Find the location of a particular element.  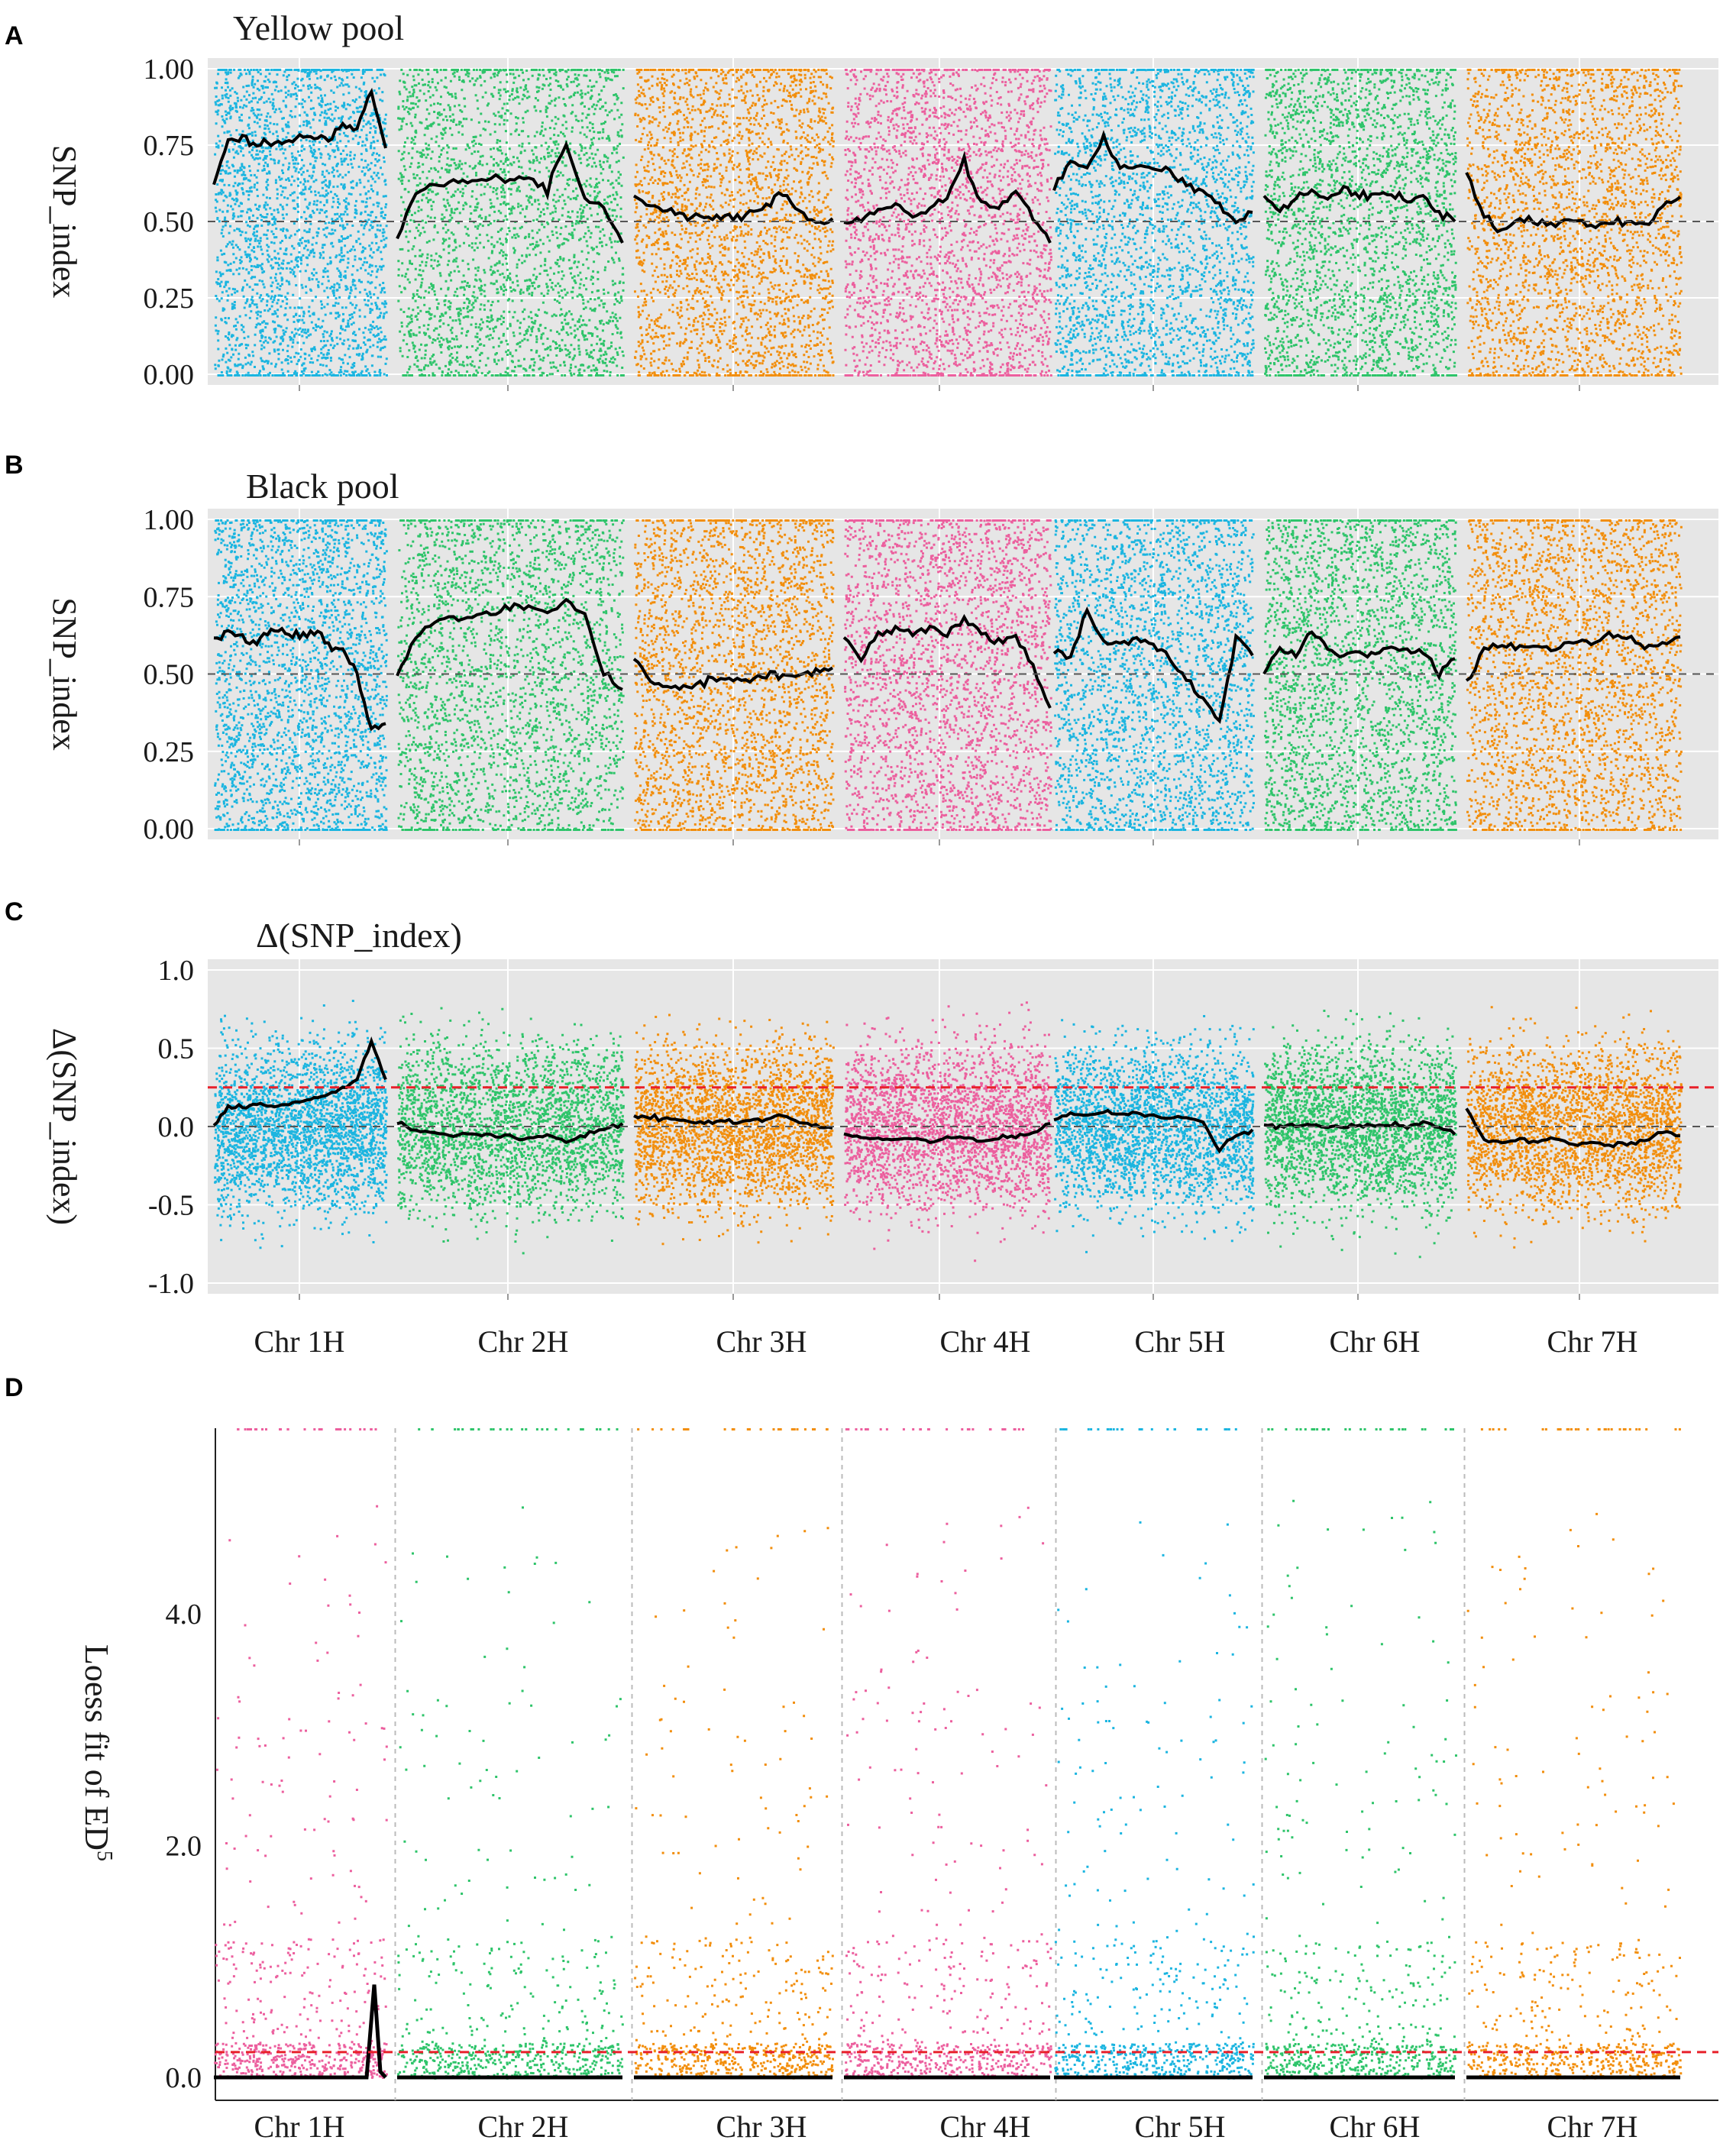

panel-title: Black pool is located at coordinates (322, 486).